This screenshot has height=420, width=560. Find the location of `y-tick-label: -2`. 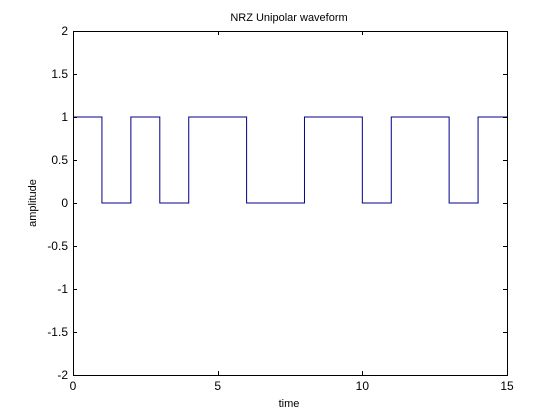

y-tick-label: -2 is located at coordinates (62, 375).